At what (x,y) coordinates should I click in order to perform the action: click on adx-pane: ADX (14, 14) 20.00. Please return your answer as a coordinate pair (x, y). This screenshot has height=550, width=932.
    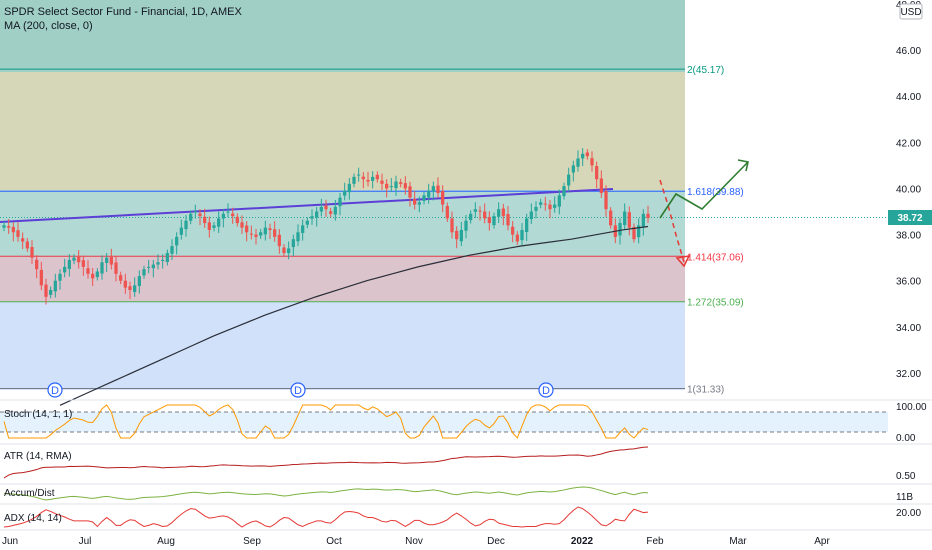
    Looking at the image, I should click on (466, 515).